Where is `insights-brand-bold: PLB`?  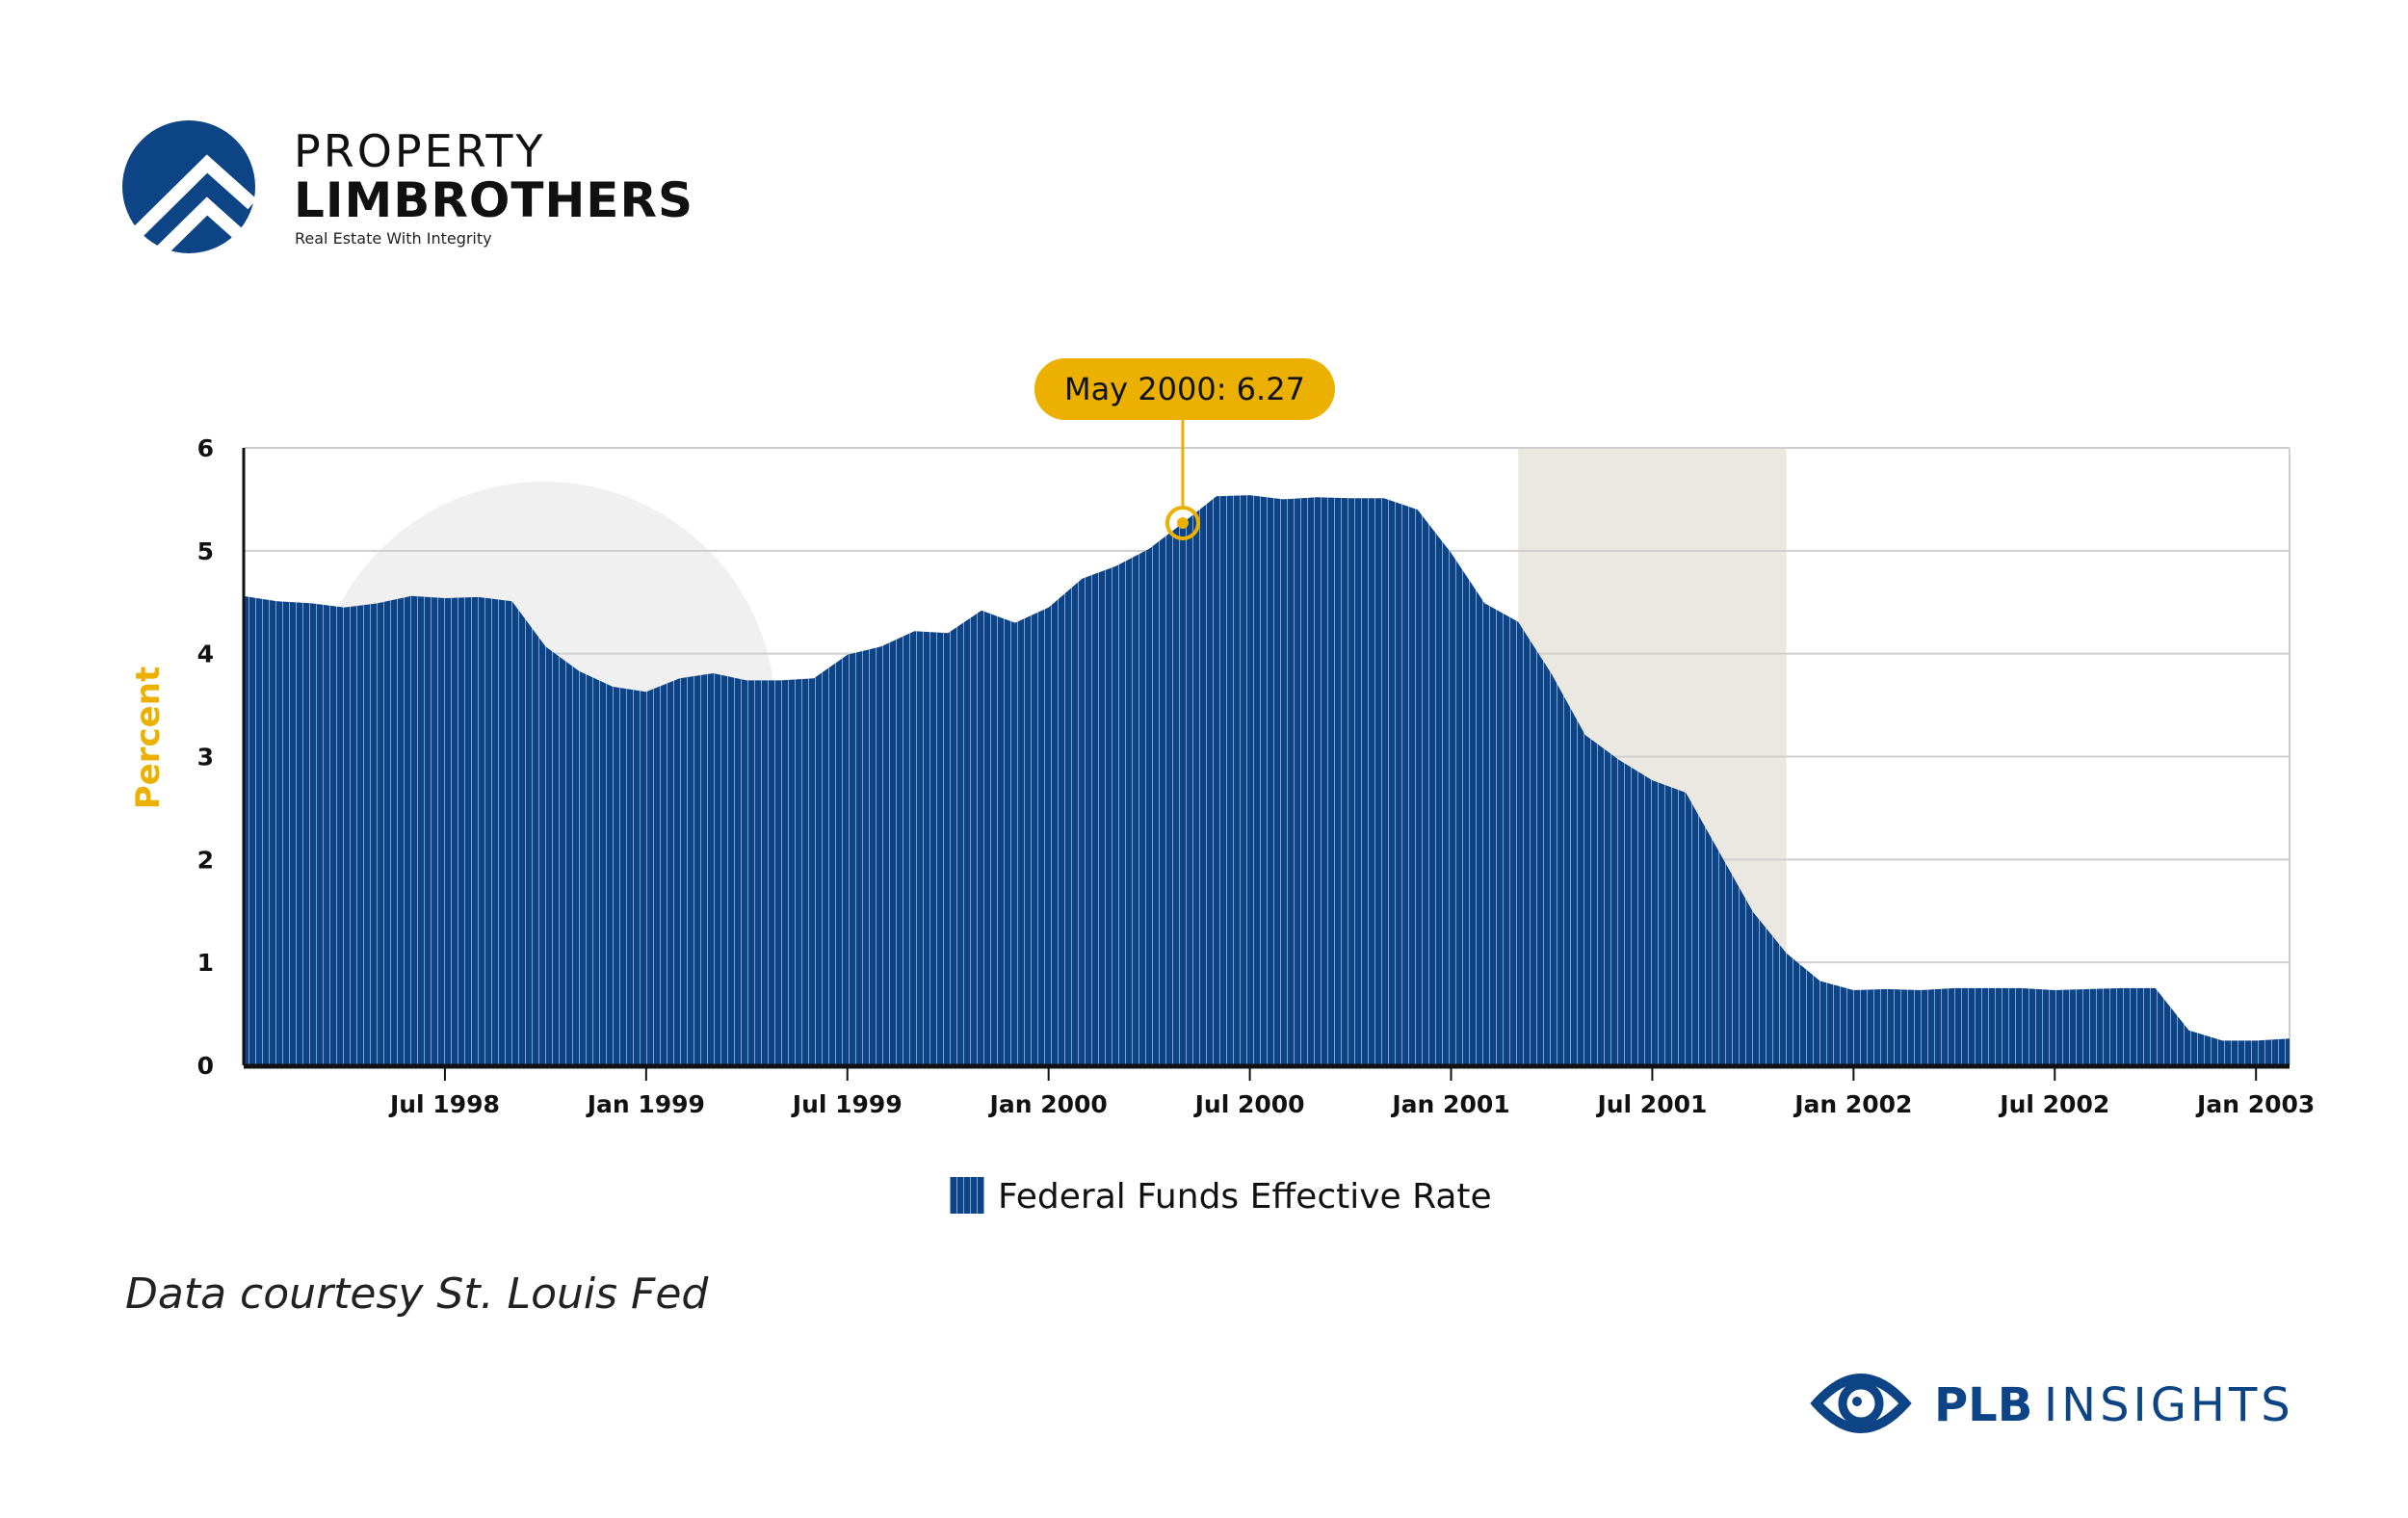
insights-brand-bold: PLB is located at coordinates (1983, 1405).